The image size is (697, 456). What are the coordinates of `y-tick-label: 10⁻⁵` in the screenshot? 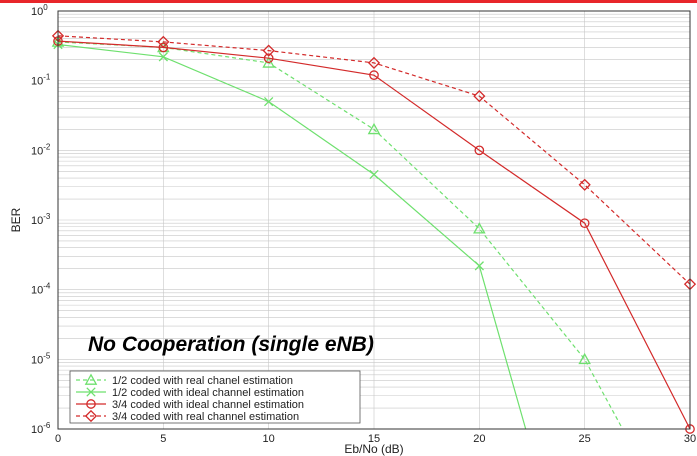 It's located at (41, 358).